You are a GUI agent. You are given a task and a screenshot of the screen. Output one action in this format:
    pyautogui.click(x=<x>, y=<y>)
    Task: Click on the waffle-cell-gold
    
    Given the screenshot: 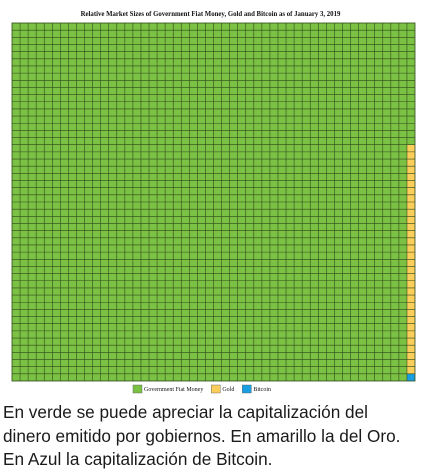 What is the action you would take?
    pyautogui.click(x=411, y=191)
    